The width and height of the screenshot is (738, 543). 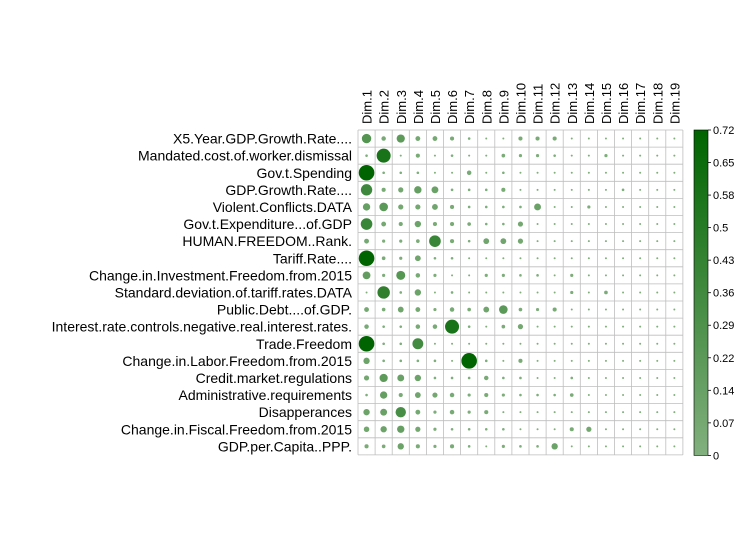 What do you see at coordinates (417, 258) in the screenshot?
I see `dot-Tariff.Rate....-Dim.4` at bounding box center [417, 258].